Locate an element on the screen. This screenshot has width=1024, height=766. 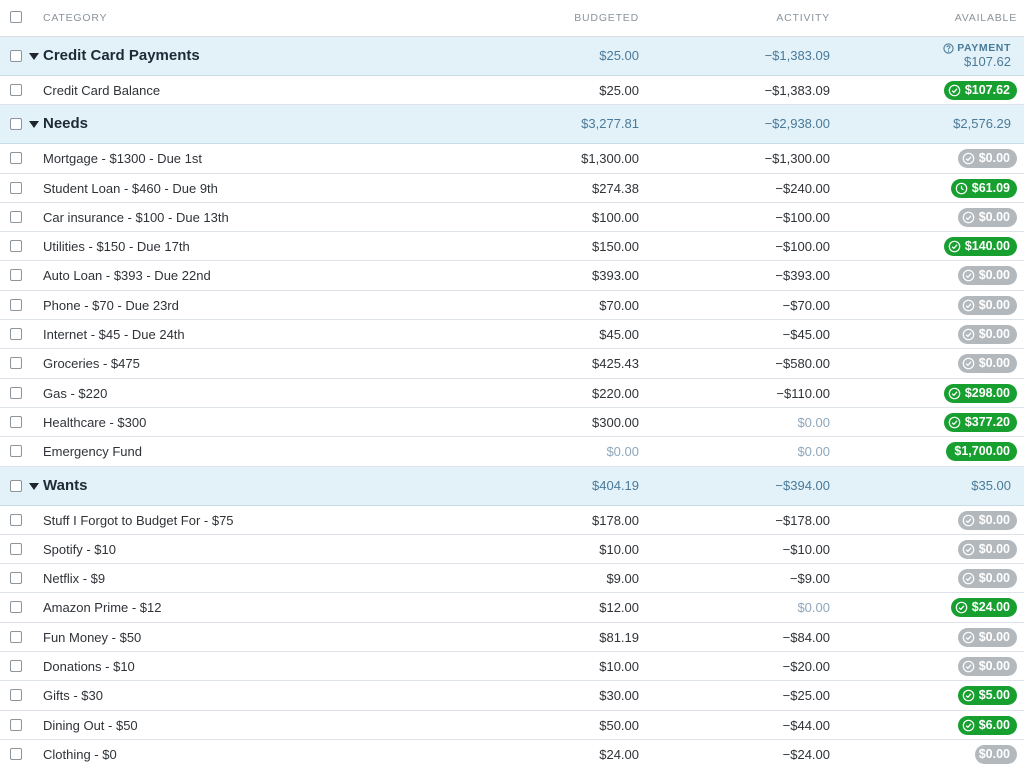
group-name: Needs is located at coordinates (66, 124).